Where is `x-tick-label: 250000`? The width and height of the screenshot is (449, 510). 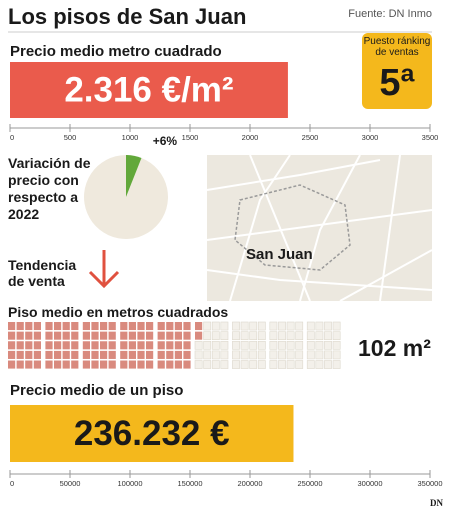 x-tick-label: 250000 is located at coordinates (309, 483).